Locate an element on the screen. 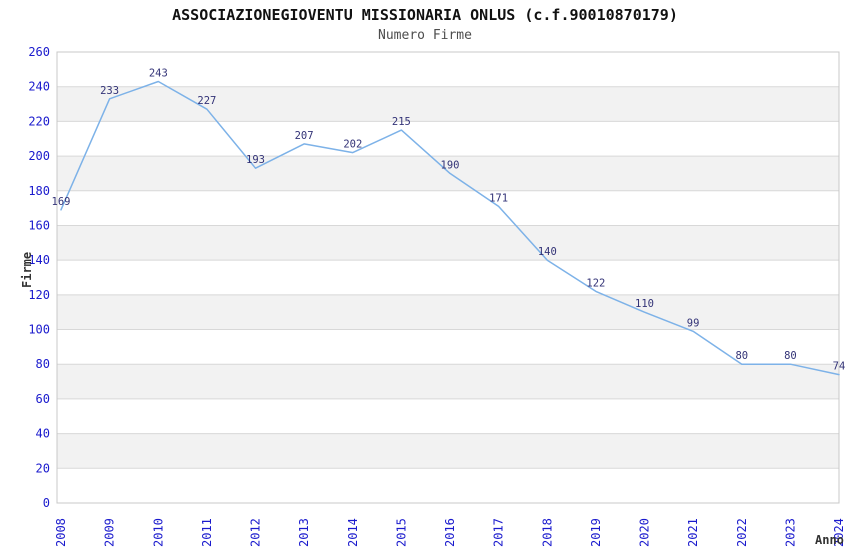 The image size is (850, 550). chart-subtitle: Numero Firme is located at coordinates (425, 35).